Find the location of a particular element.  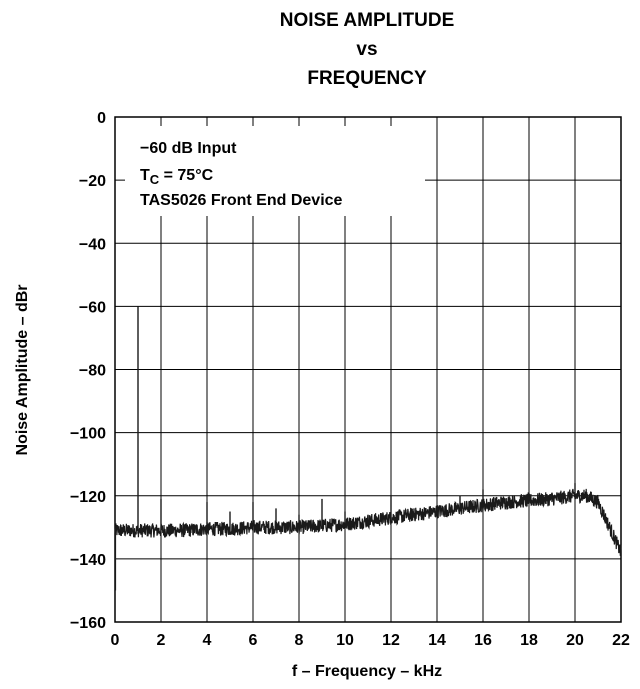

annotation-temp-symbol: T is located at coordinates (145, 175).